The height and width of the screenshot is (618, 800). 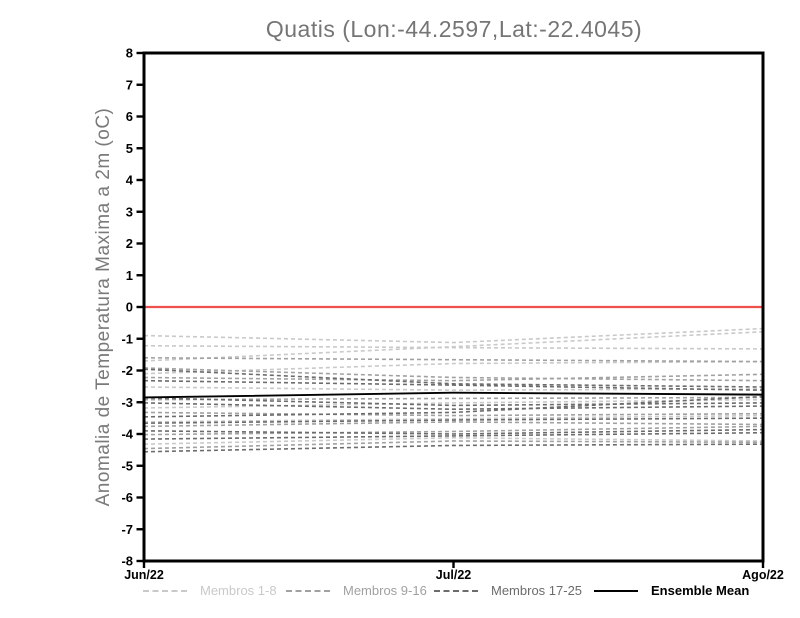 What do you see at coordinates (127, 561) in the screenshot?
I see `y-axis-tick-label: -8` at bounding box center [127, 561].